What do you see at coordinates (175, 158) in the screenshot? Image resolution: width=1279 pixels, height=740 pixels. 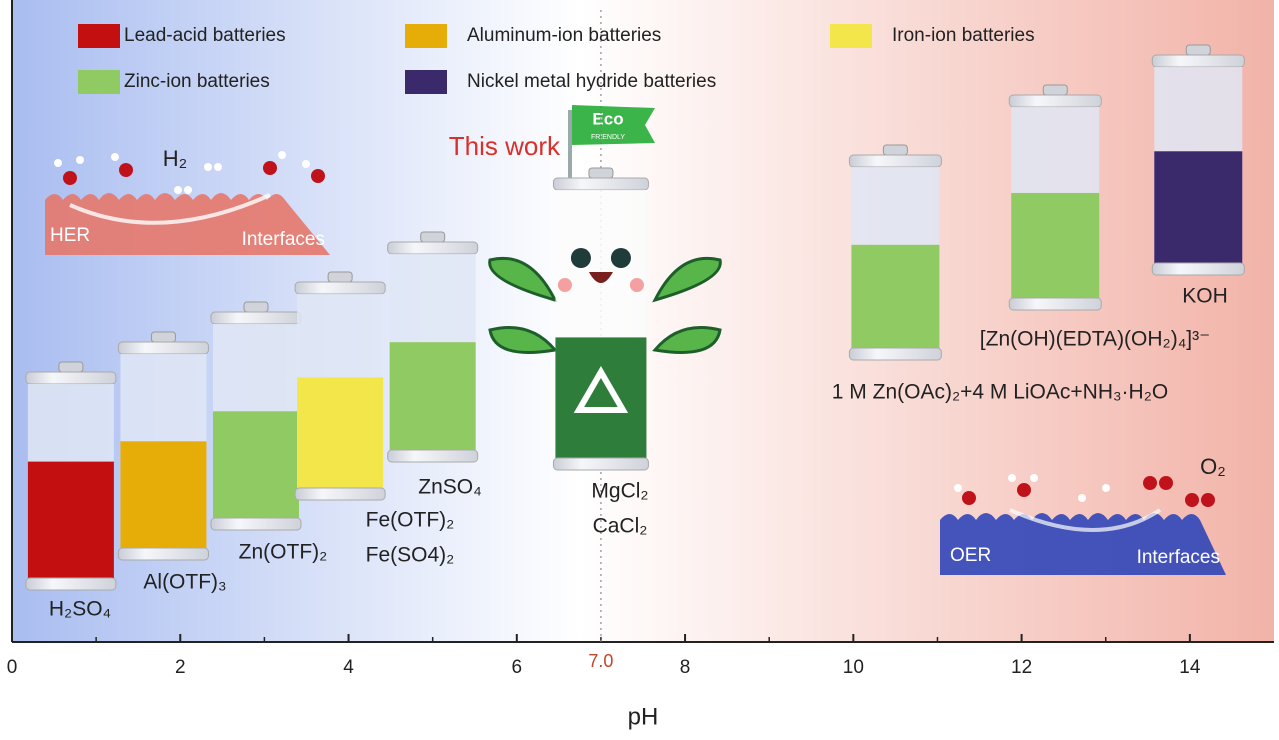 I see `her-gas: H₂` at bounding box center [175, 158].